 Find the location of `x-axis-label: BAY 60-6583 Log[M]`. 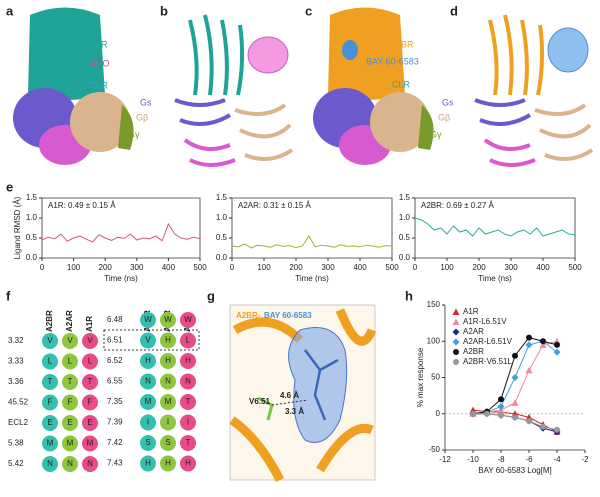

x-axis-label: BAY 60-6583 Log[M] is located at coordinates (515, 470).